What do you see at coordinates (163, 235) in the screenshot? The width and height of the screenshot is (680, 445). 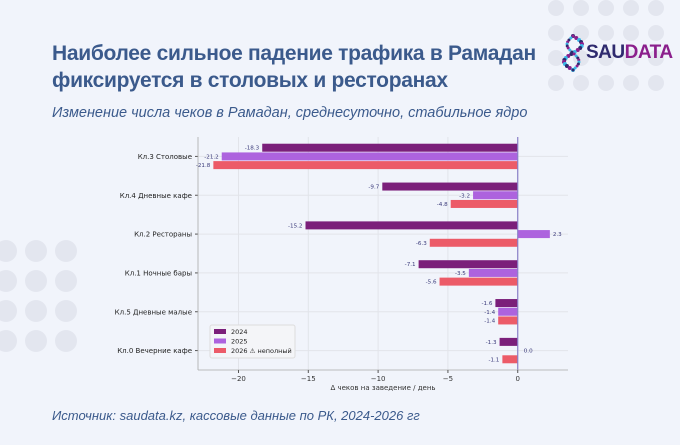 I see `category-label: Кл.2 Рестораны` at bounding box center [163, 235].